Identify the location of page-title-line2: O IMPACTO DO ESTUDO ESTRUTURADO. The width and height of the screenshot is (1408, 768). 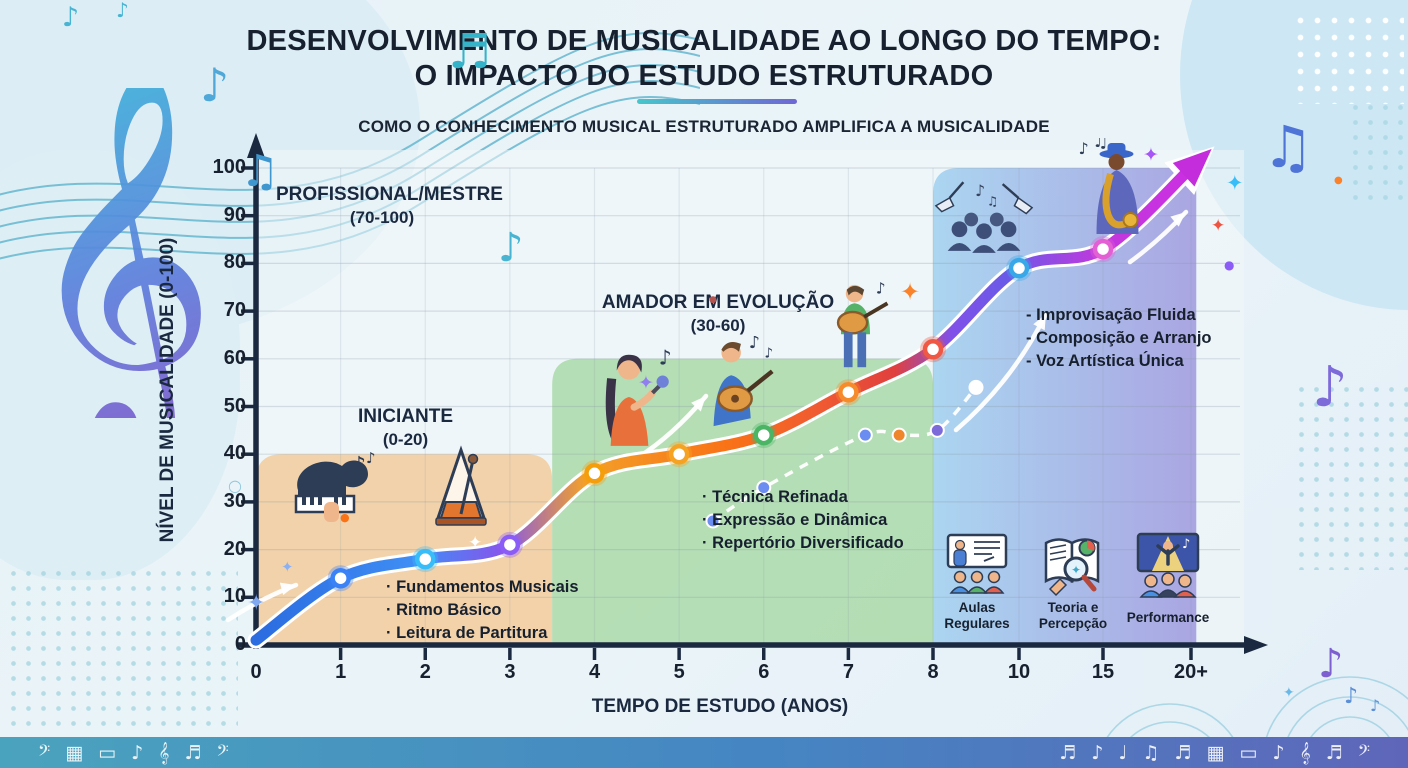
(704, 75).